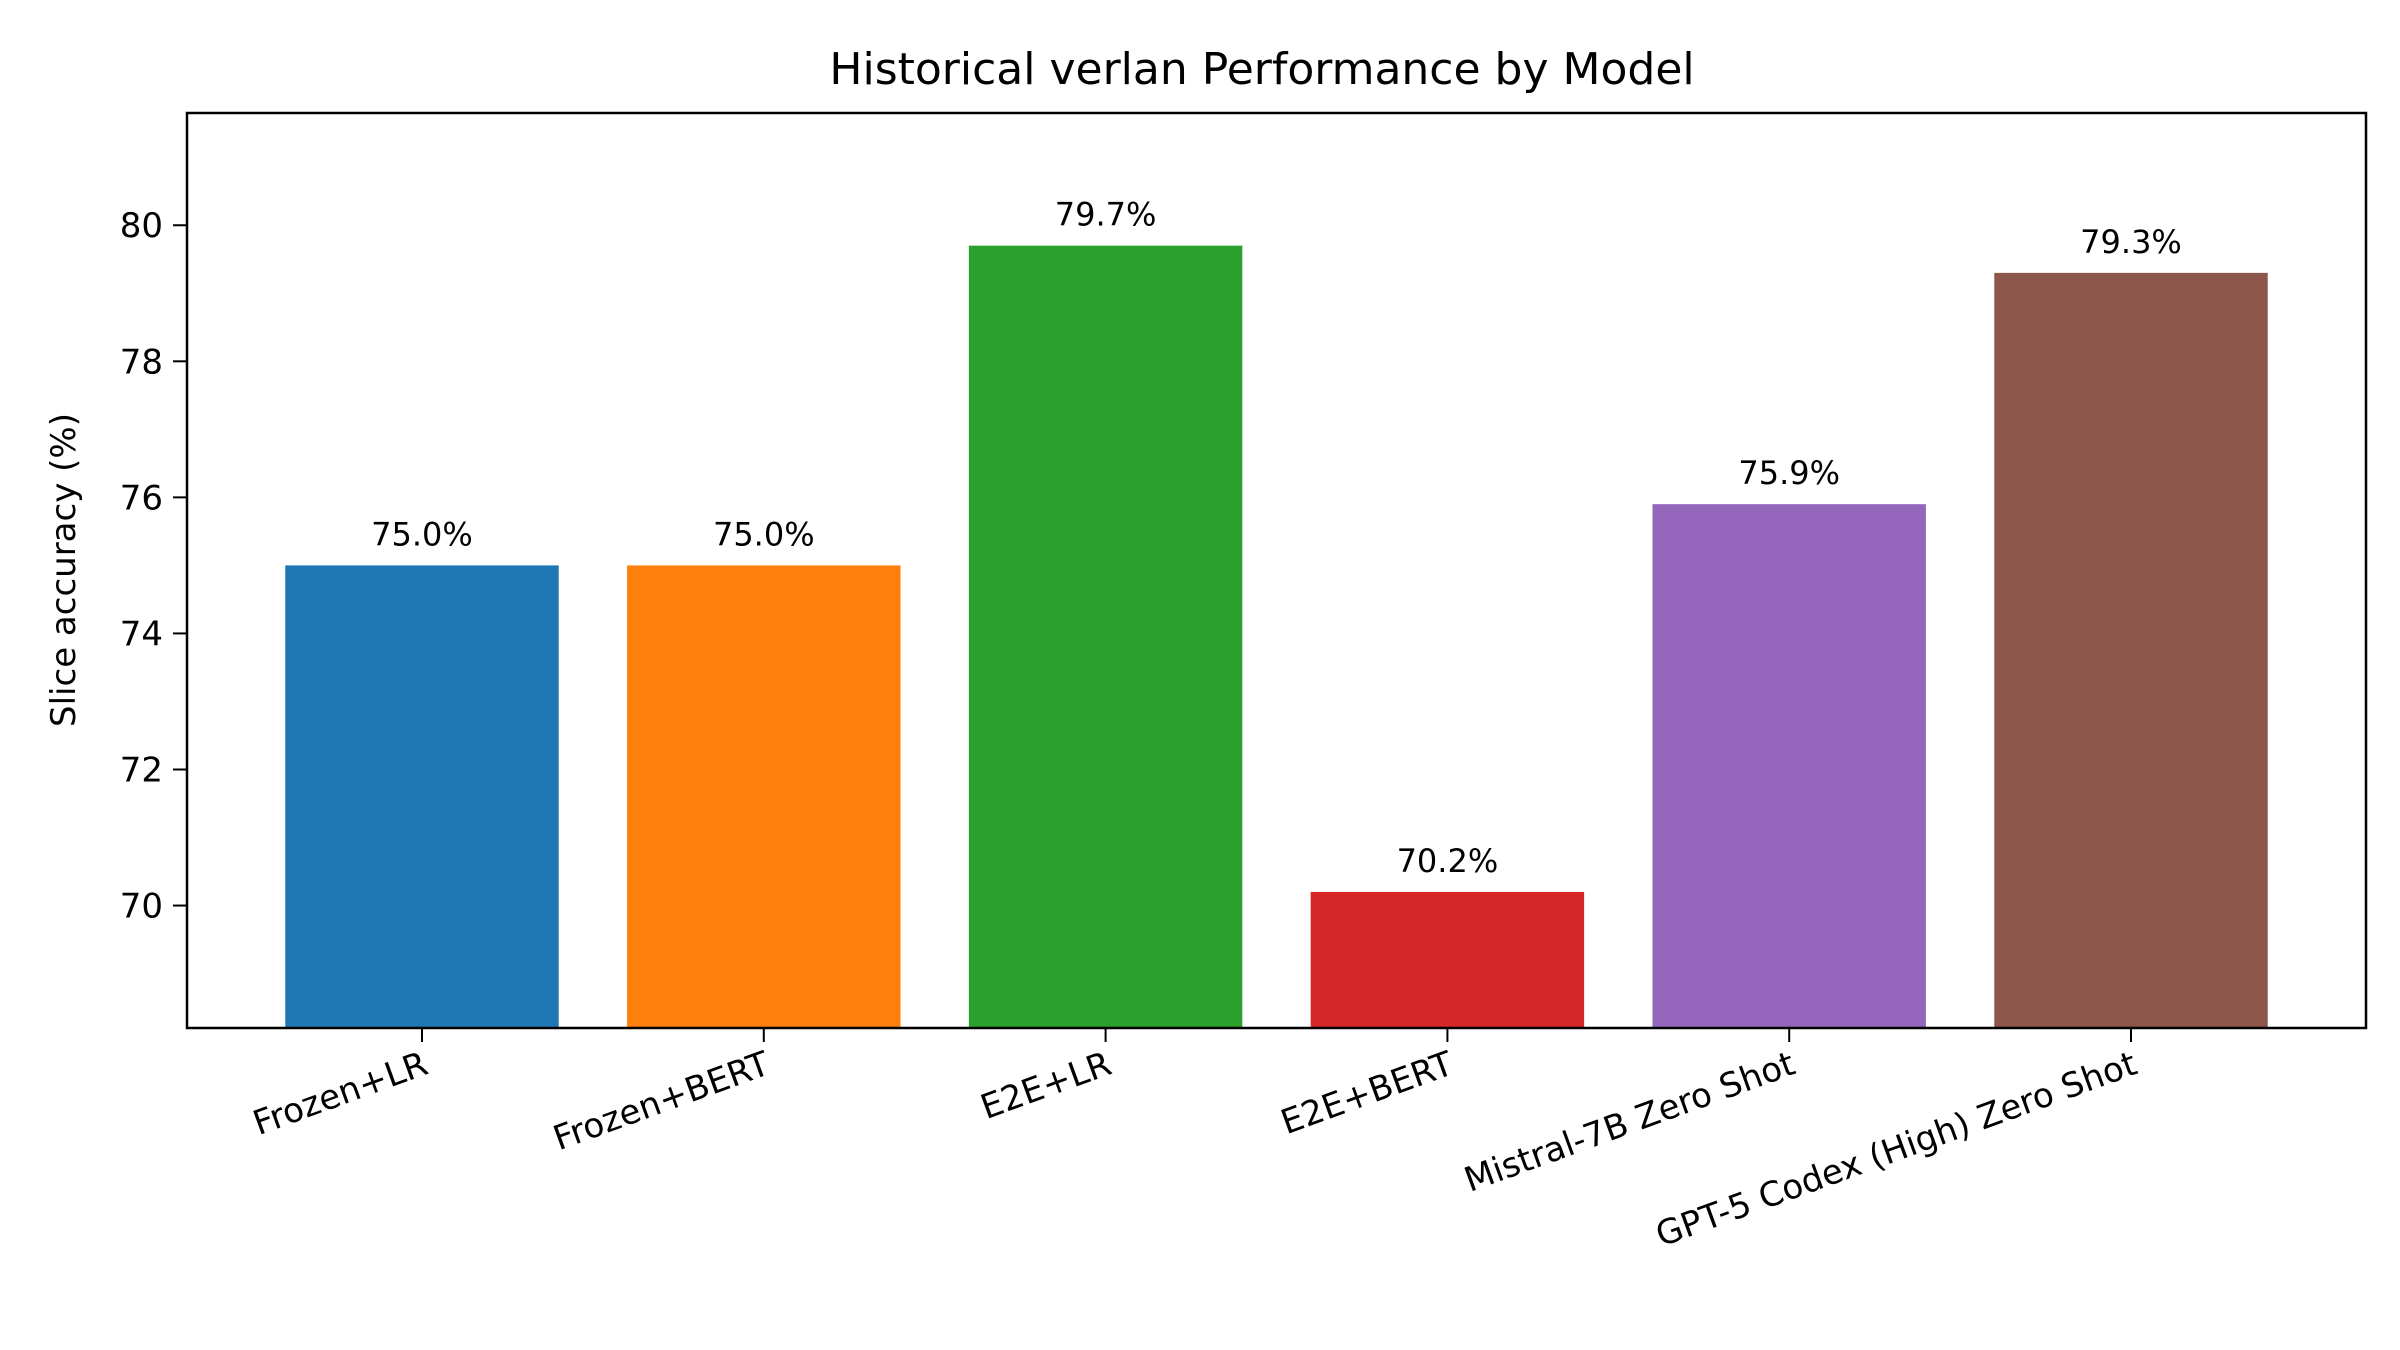 The height and width of the screenshot is (1350, 2400). What do you see at coordinates (1261, 69) in the screenshot?
I see `chart-title: Historical verlan Performance by Model` at bounding box center [1261, 69].